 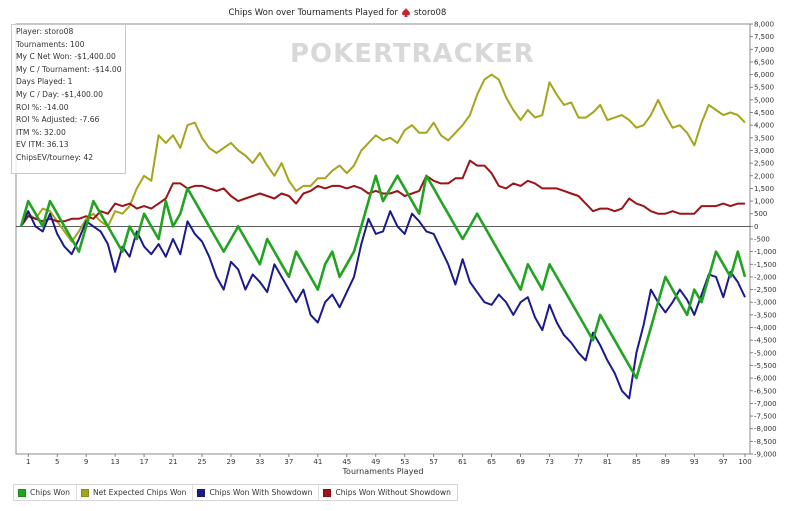 What do you see at coordinates (760, 214) in the screenshot?
I see `y-tick-label: 500` at bounding box center [760, 214].